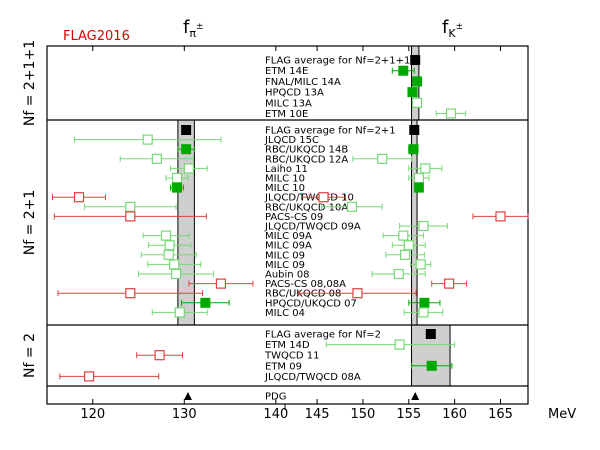  I want to click on x-tick-label: 130, so click(184, 414).